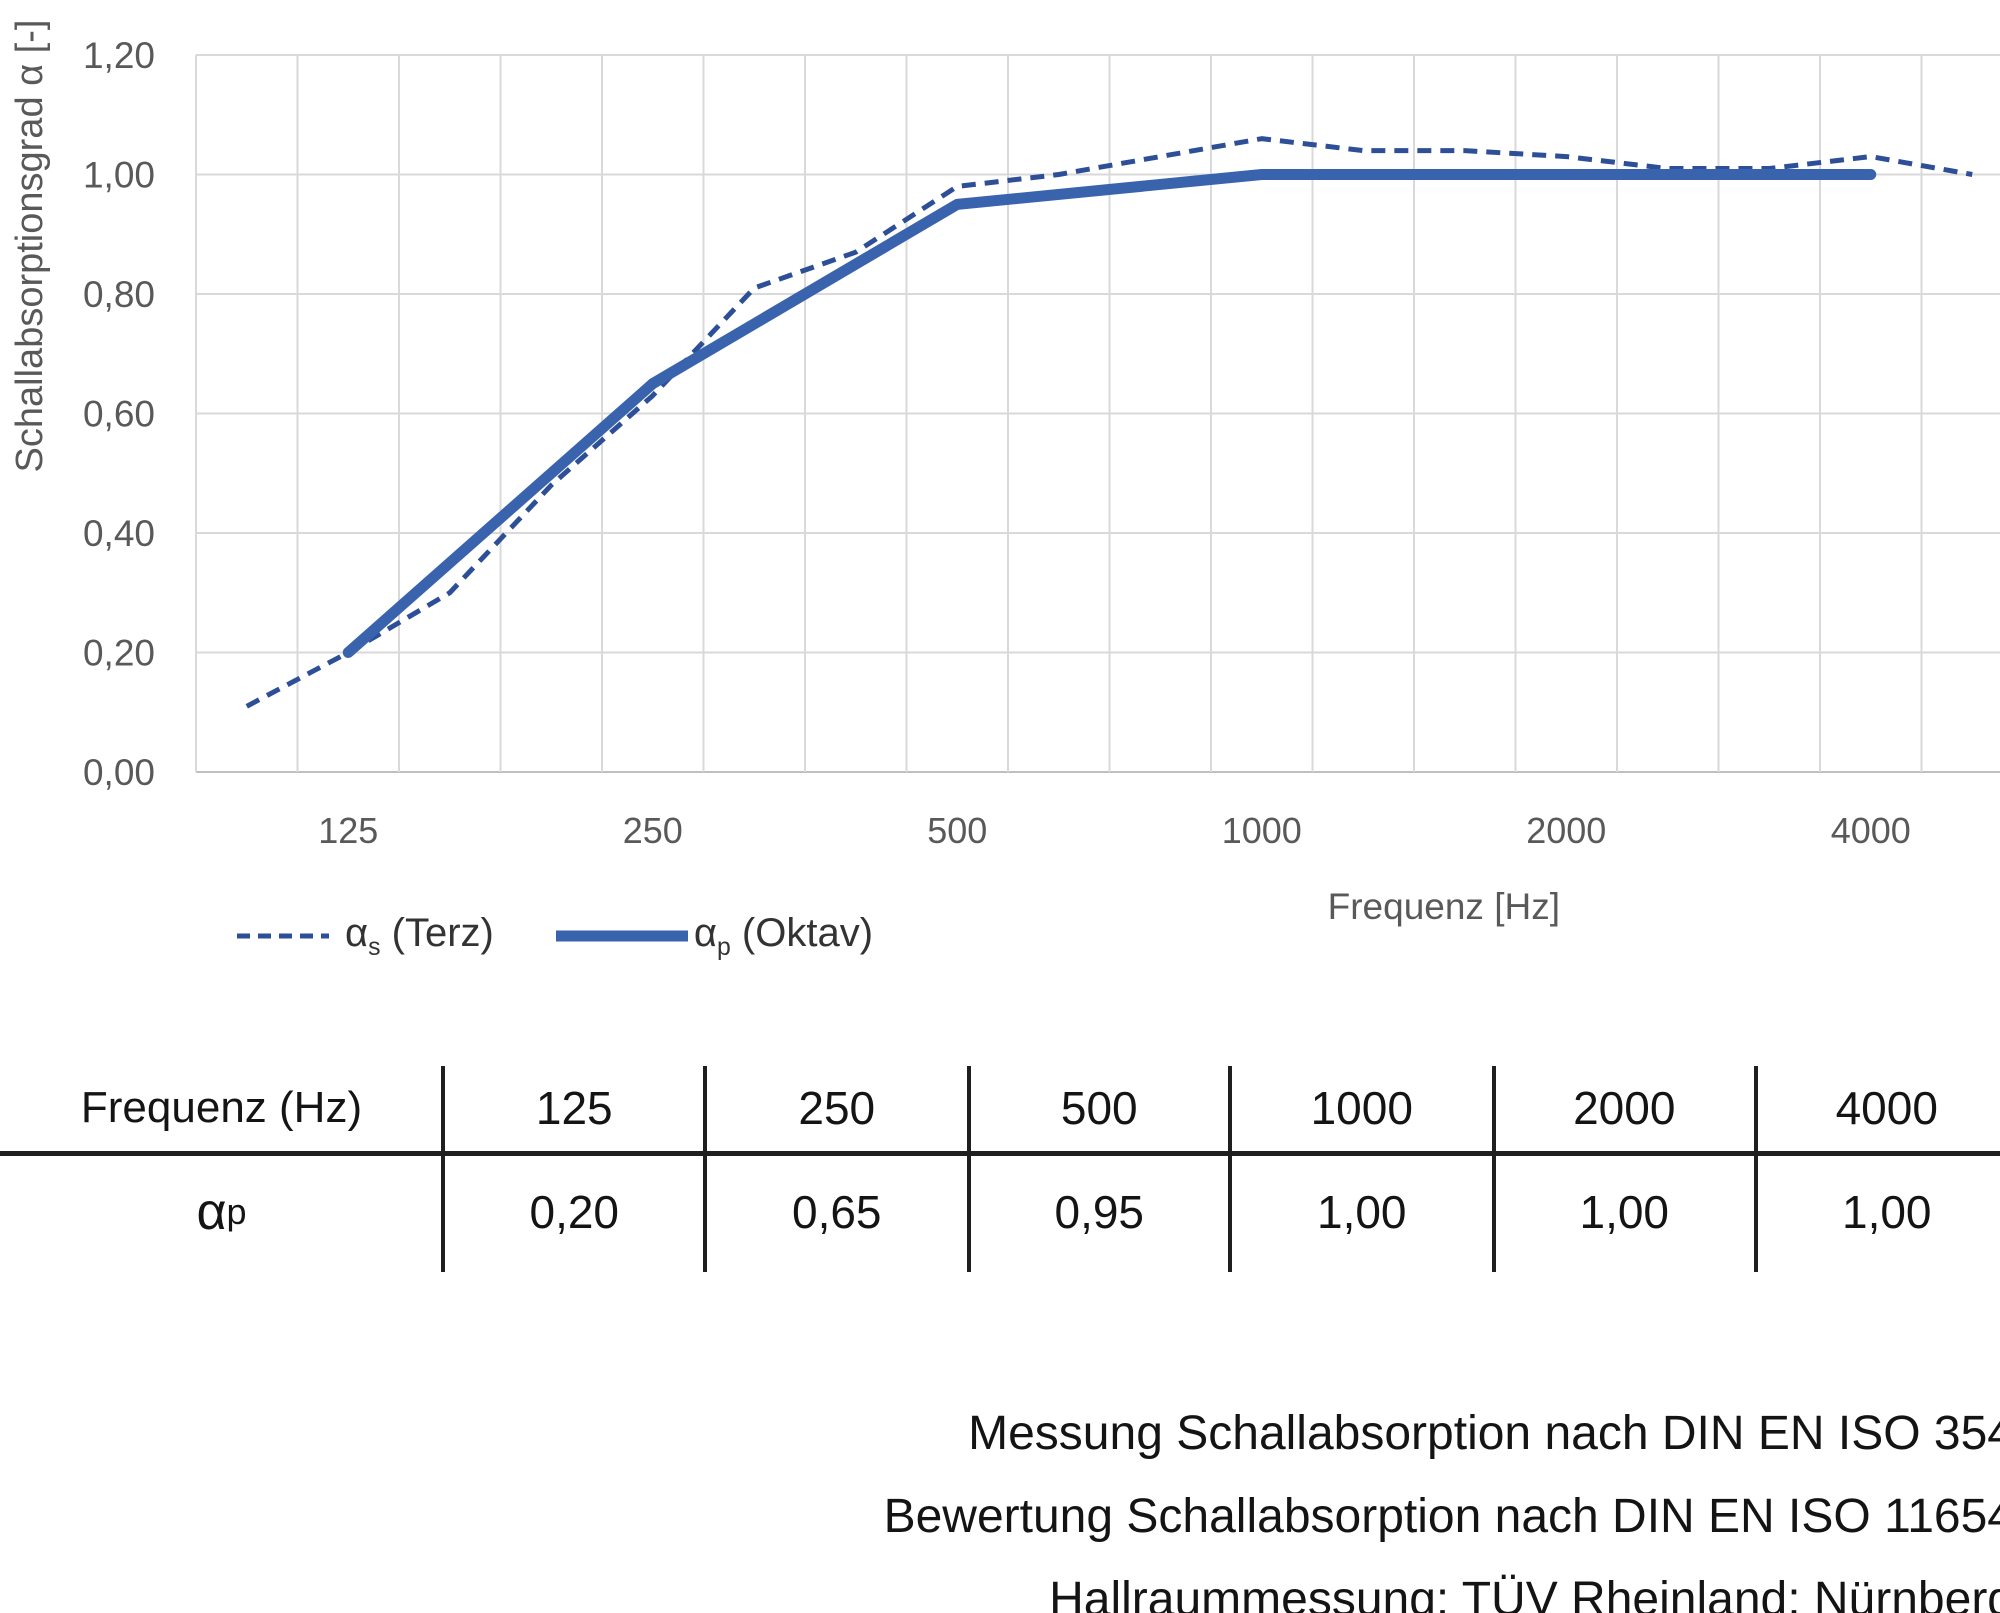 Image resolution: width=2000 pixels, height=1613 pixels. What do you see at coordinates (1000, 1153) in the screenshot?
I see `table-horizontal-rule` at bounding box center [1000, 1153].